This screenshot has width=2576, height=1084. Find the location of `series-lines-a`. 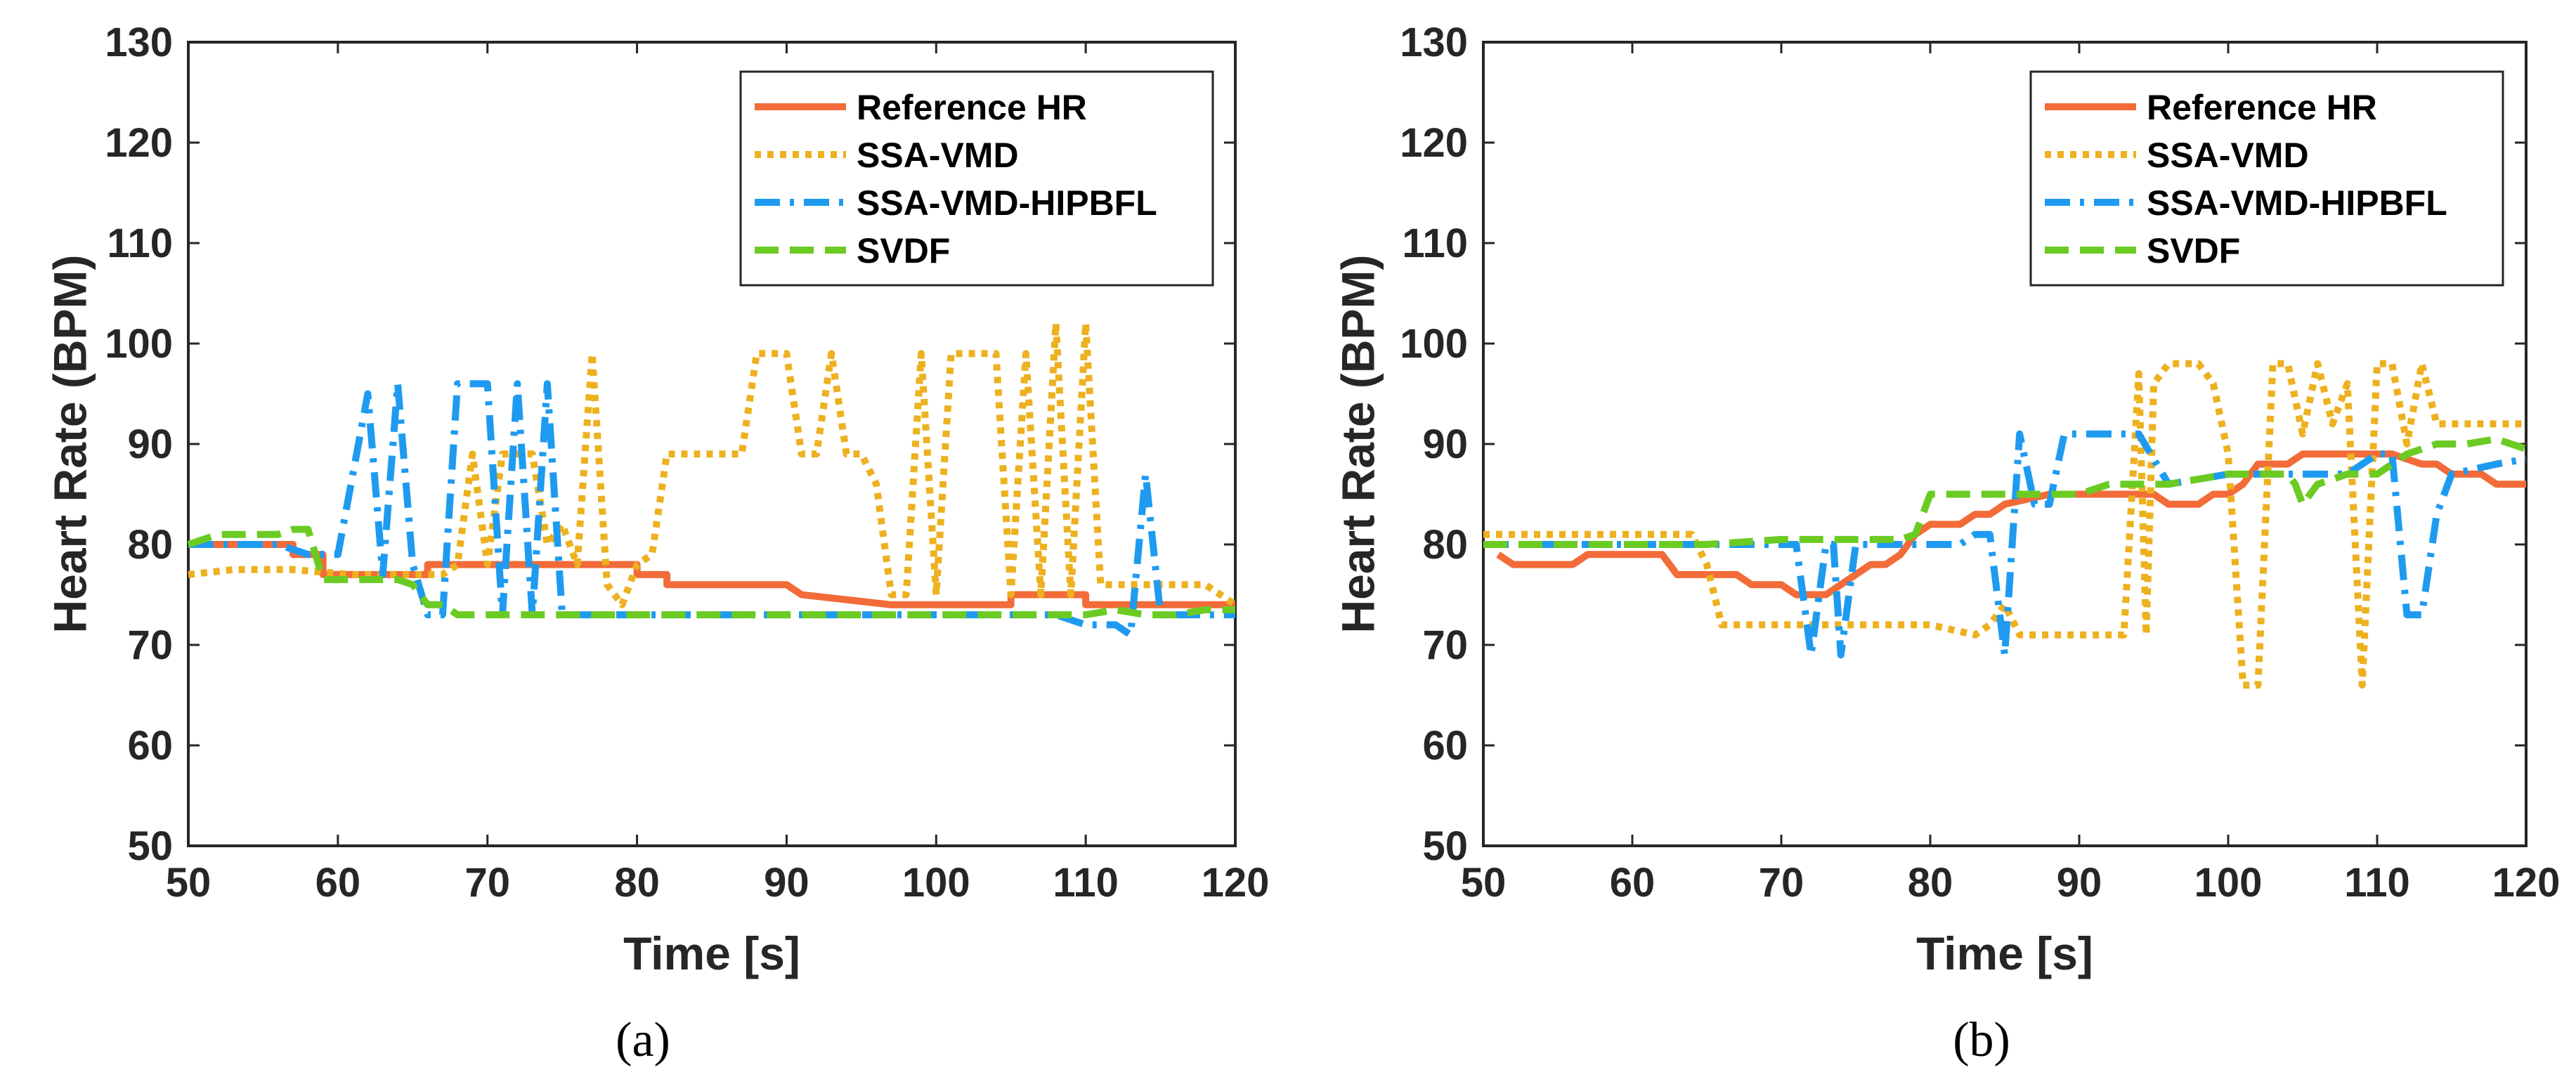

series-lines-a is located at coordinates (712, 480).